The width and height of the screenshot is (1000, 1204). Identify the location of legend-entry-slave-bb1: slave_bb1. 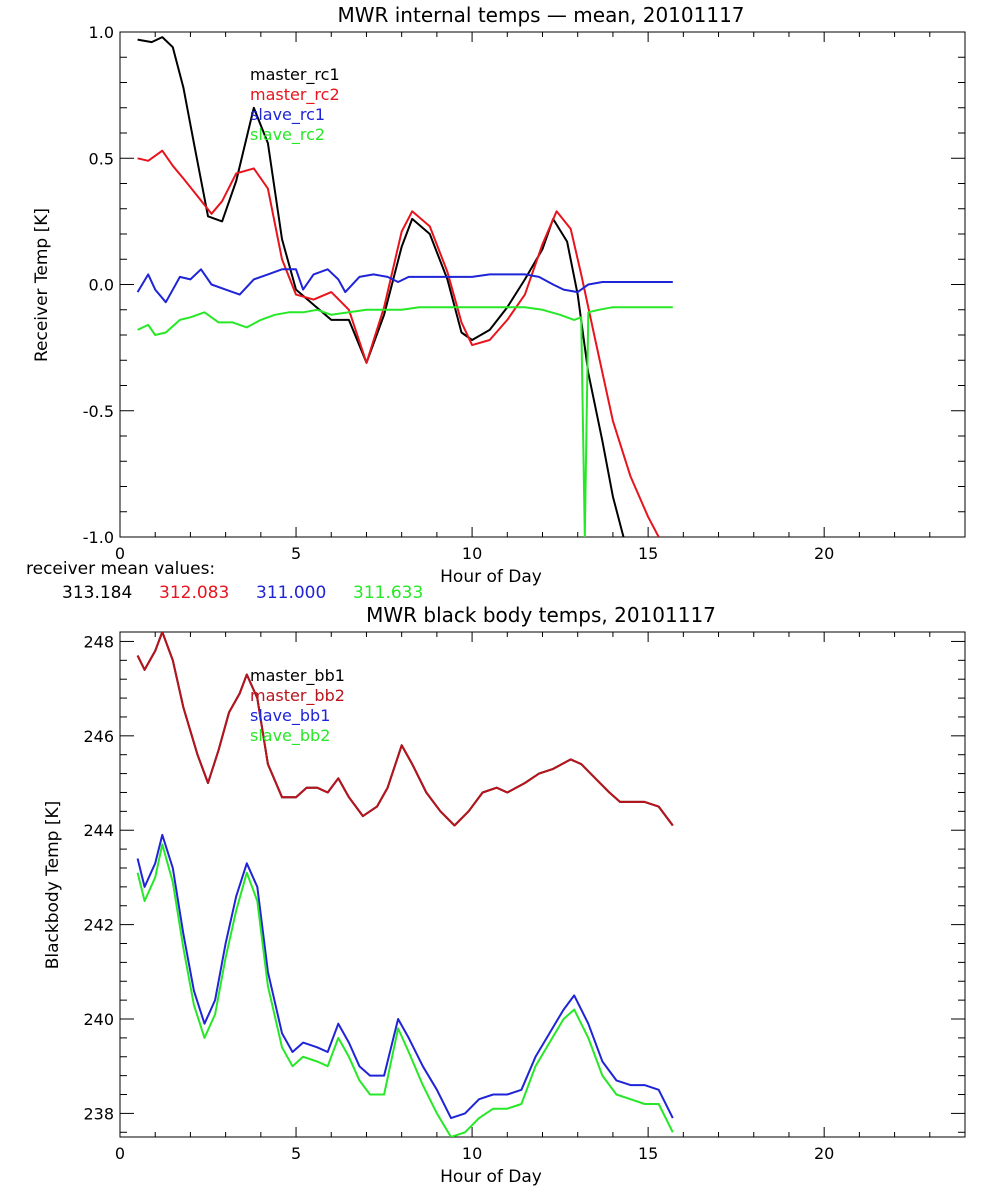
(290, 716).